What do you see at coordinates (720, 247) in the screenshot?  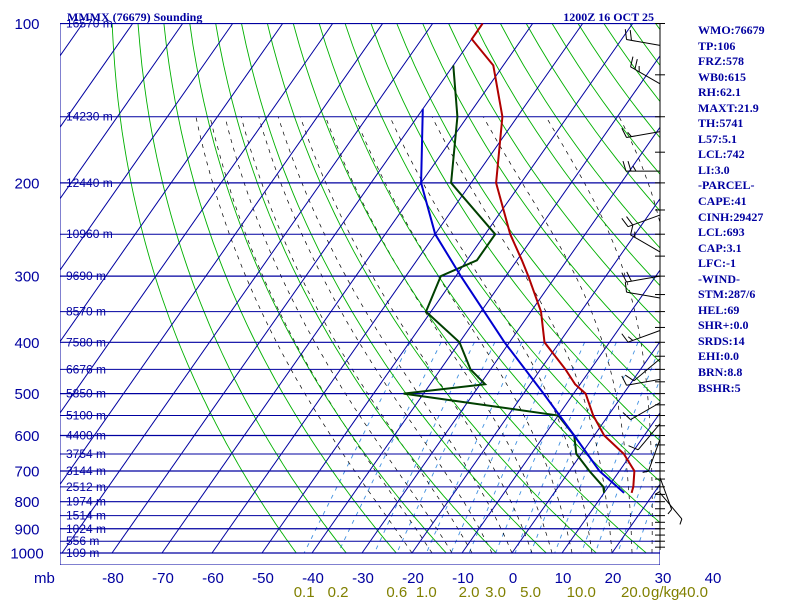 I see `stat-cap: CAP:3.1` at bounding box center [720, 247].